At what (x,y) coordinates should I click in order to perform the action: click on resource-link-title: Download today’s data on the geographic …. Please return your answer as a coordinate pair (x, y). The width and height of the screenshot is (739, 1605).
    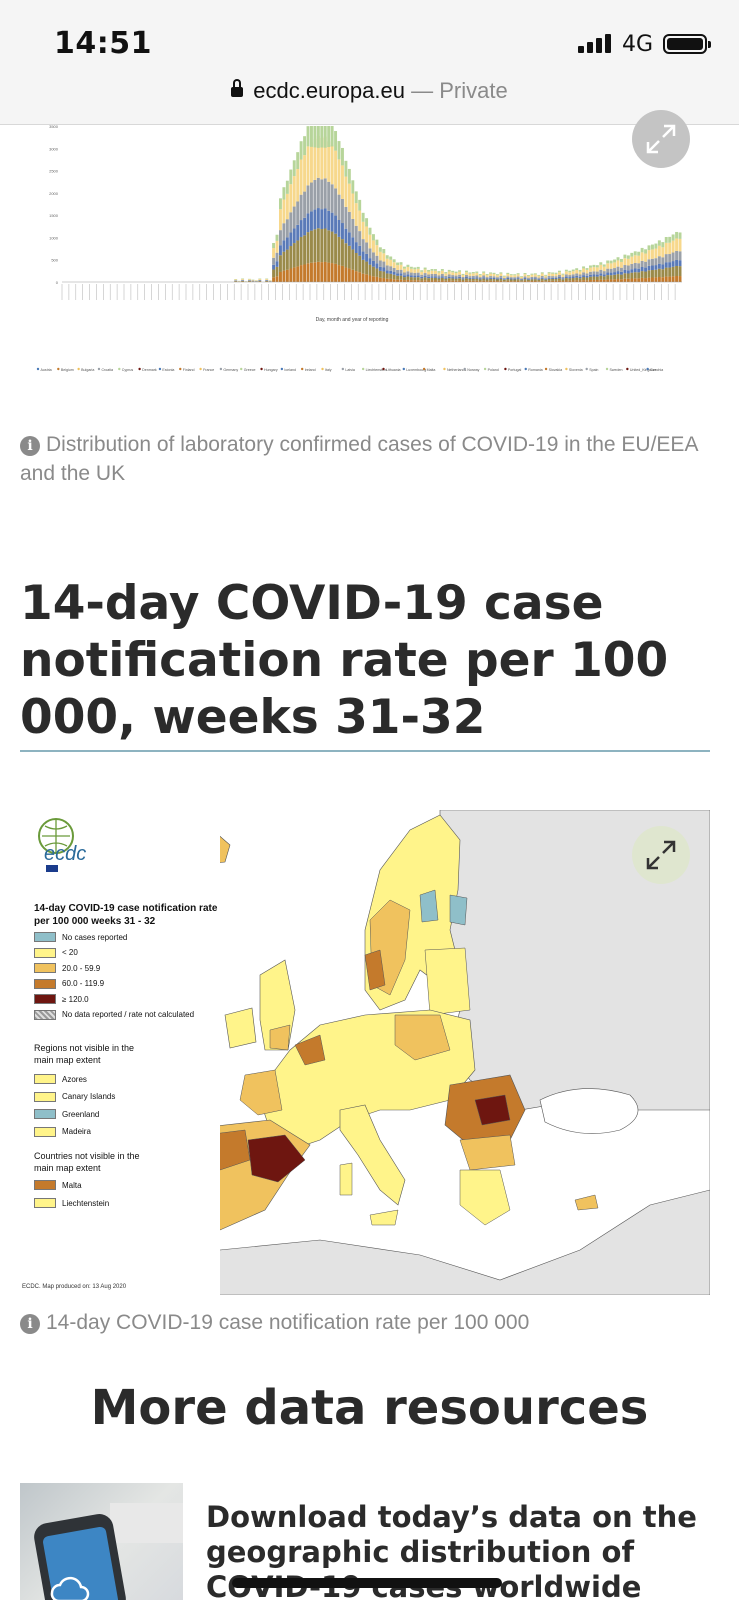
    Looking at the image, I should click on (466, 1552).